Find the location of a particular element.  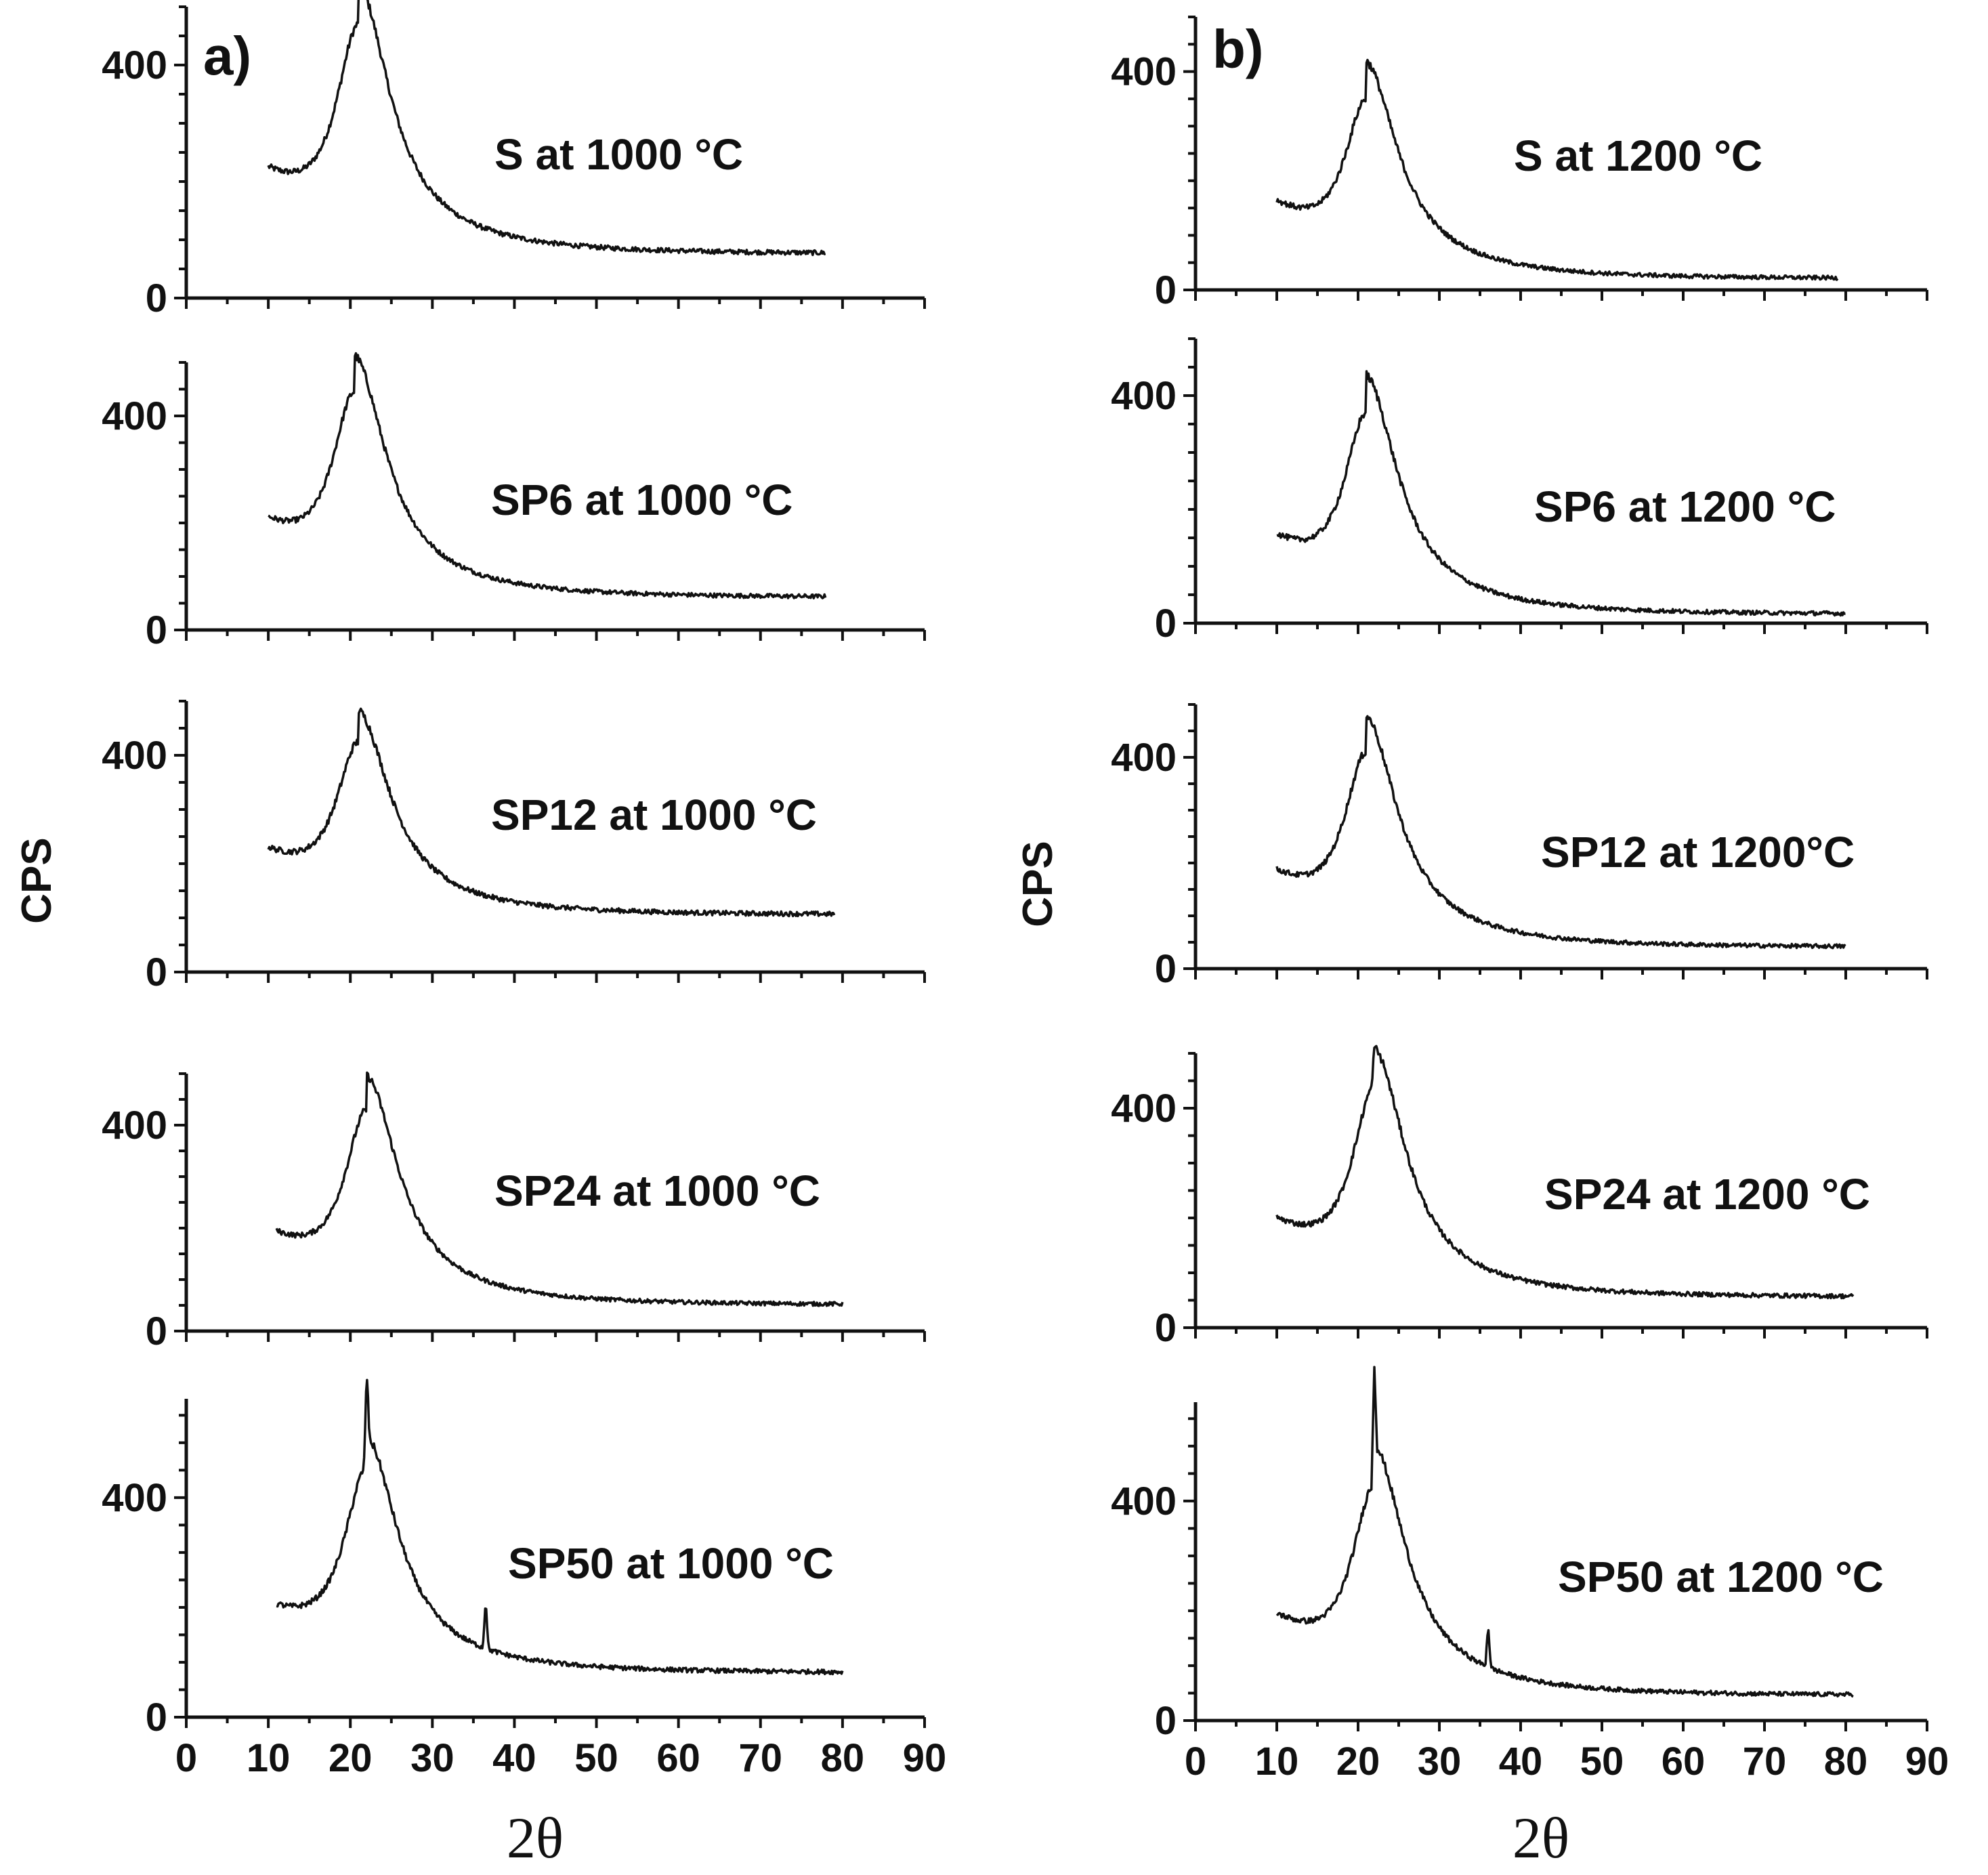

panel-label: b) is located at coordinates (1238, 49).